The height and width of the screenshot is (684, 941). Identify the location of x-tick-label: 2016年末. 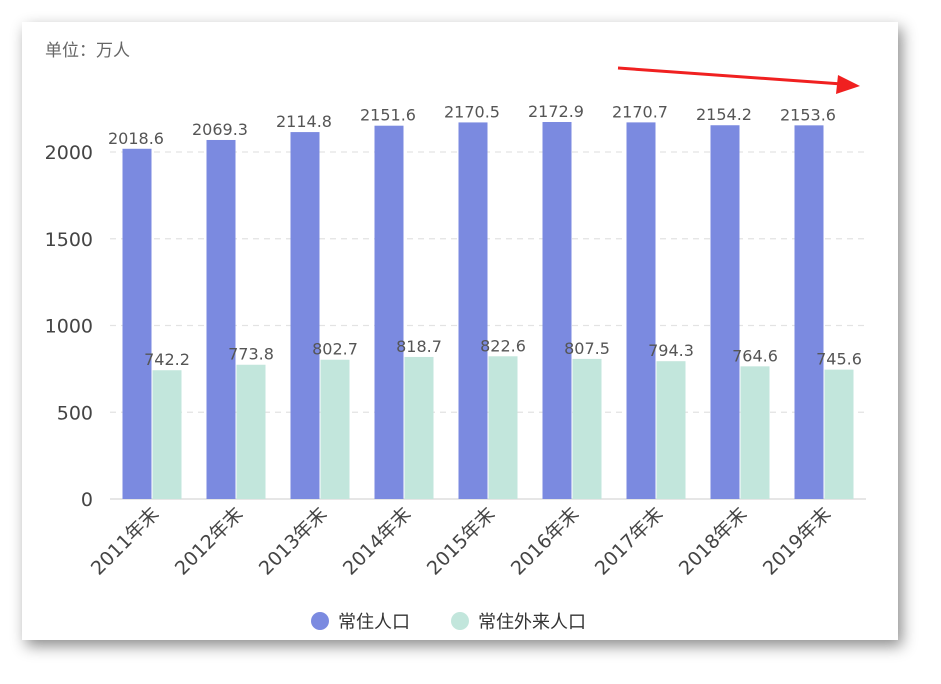
(545, 541).